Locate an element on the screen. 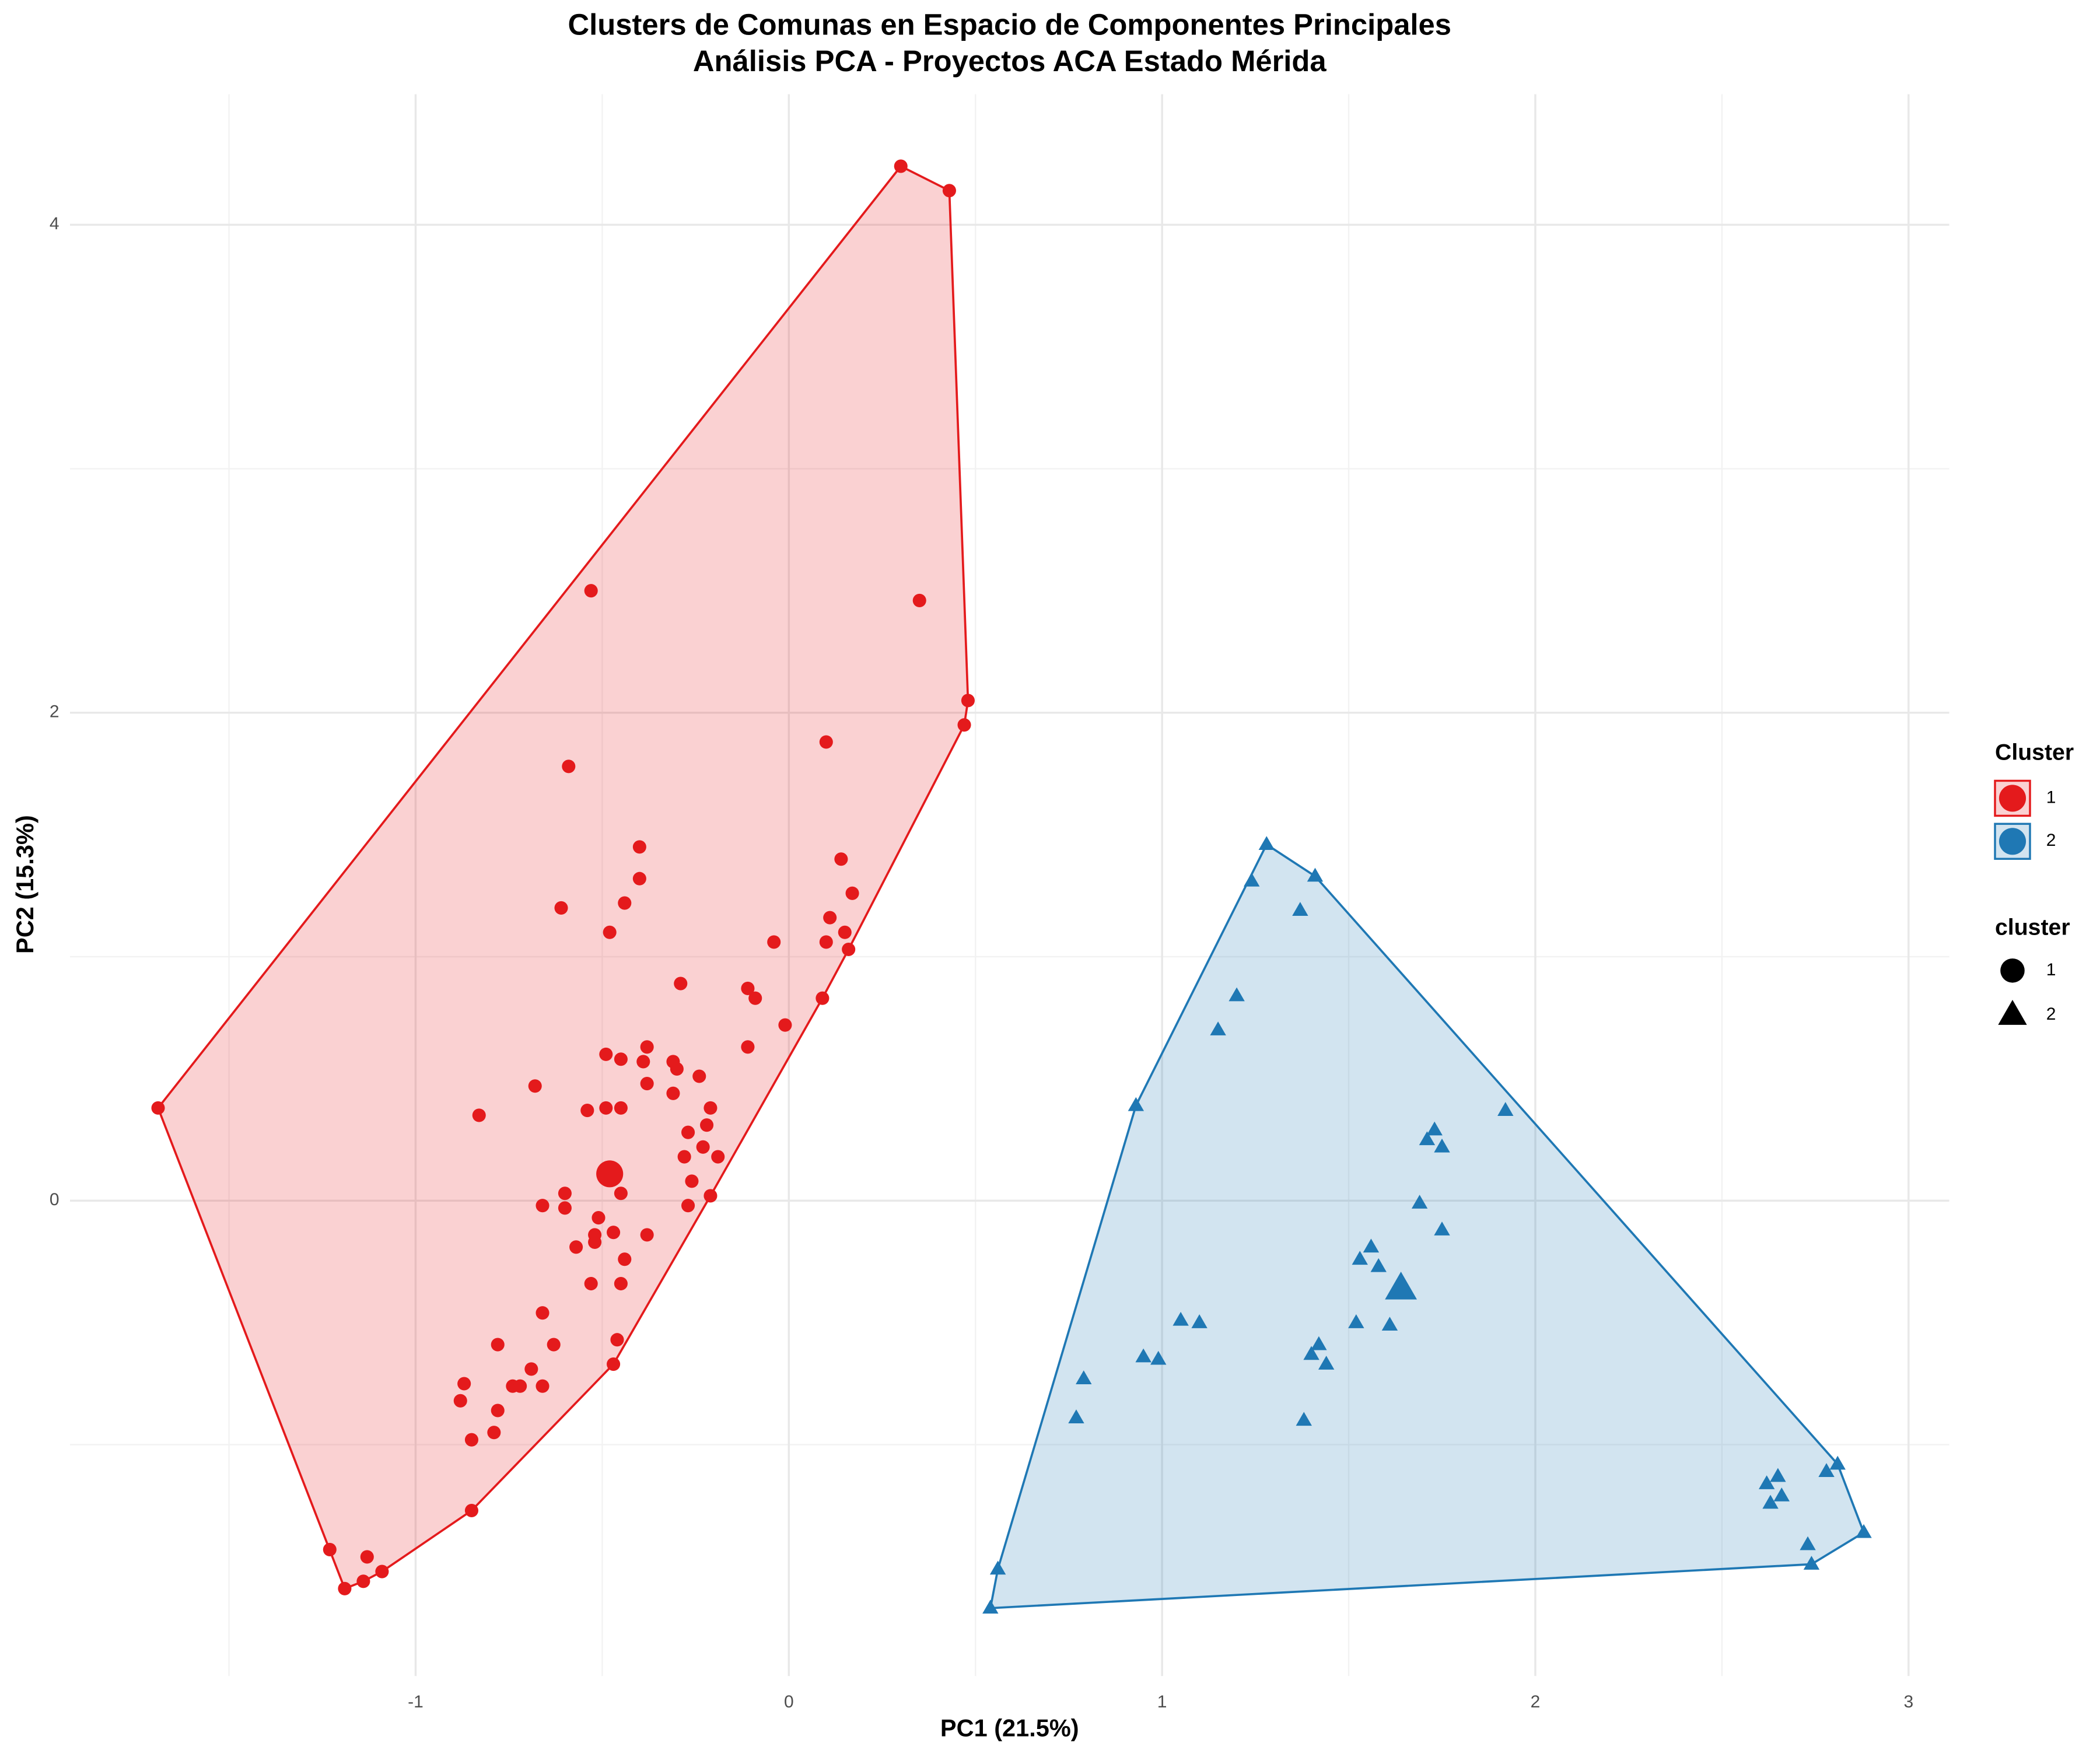  y-axis-title: PC2 (15.3%) is located at coordinates (24, 884).